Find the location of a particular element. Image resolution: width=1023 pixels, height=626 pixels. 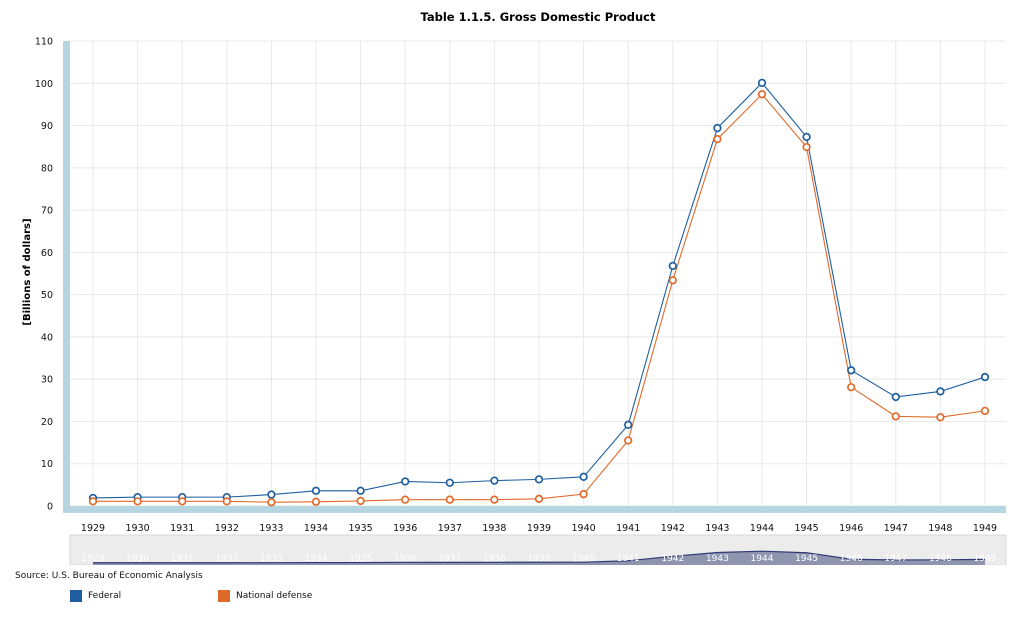

y-tick-label: 60 is located at coordinates (47, 253).